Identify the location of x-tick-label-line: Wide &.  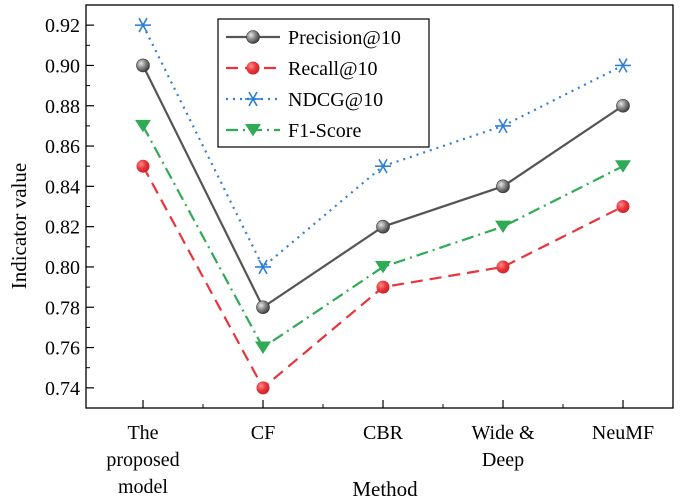
(503, 433).